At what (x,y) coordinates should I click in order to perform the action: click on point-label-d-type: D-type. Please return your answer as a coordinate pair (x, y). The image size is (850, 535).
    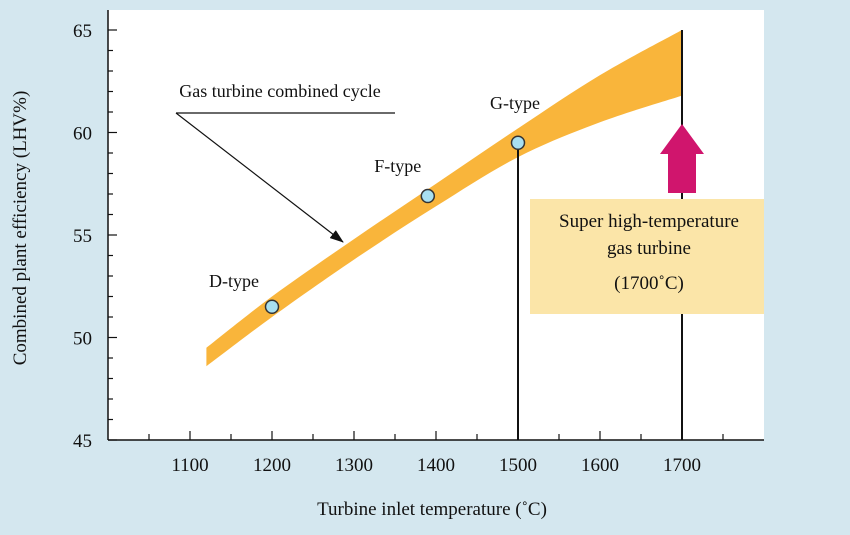
    Looking at the image, I should click on (234, 281).